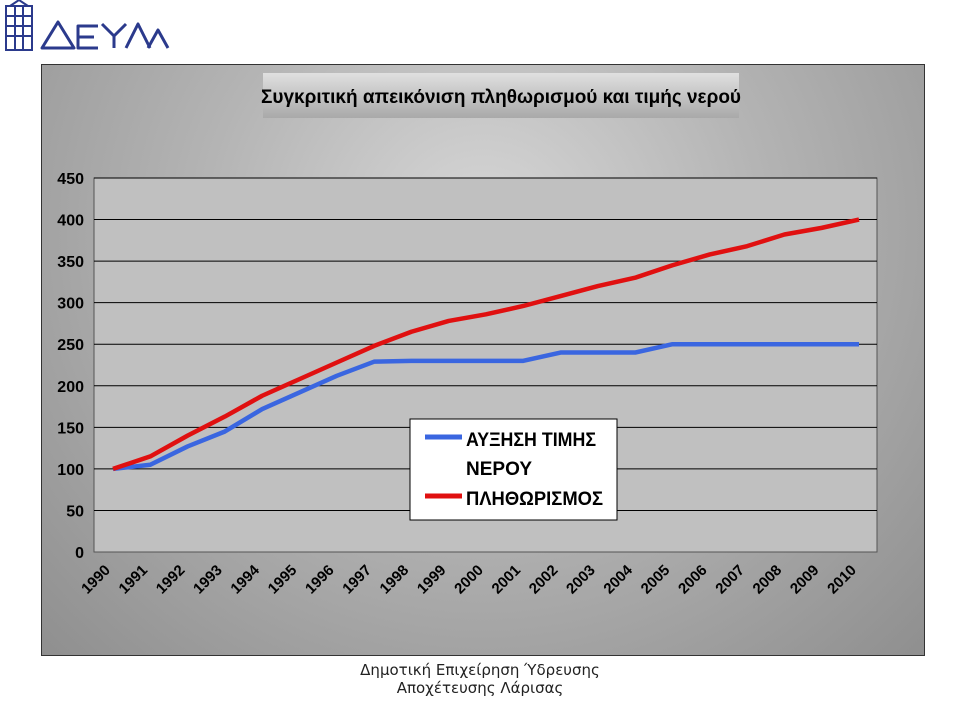 The image size is (960, 720). I want to click on x-tick-label: 1996, so click(320, 580).